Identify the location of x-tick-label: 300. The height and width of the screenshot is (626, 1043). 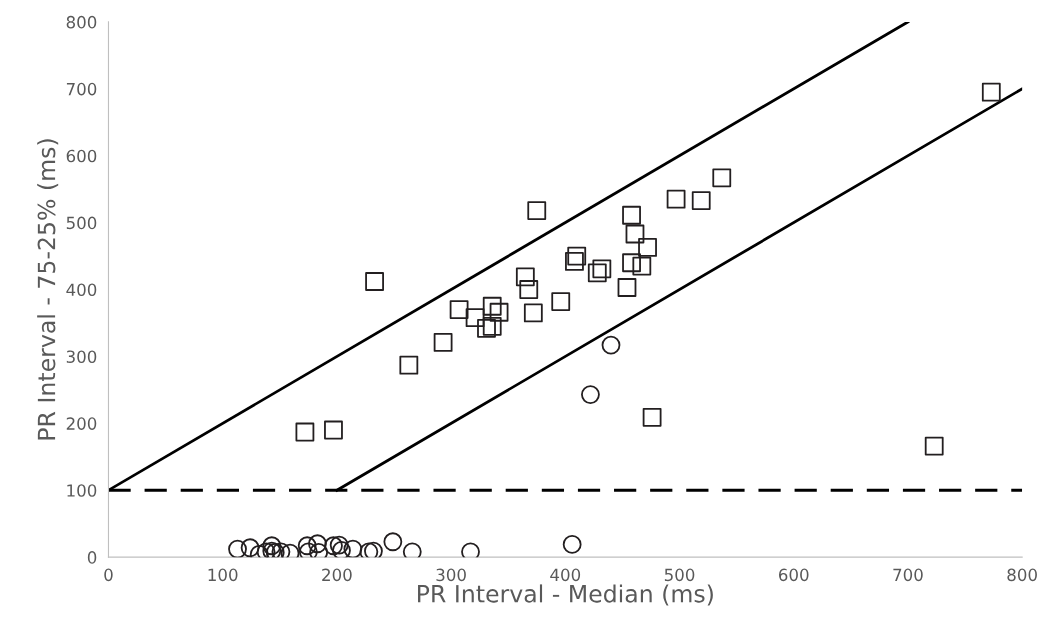
(451, 575).